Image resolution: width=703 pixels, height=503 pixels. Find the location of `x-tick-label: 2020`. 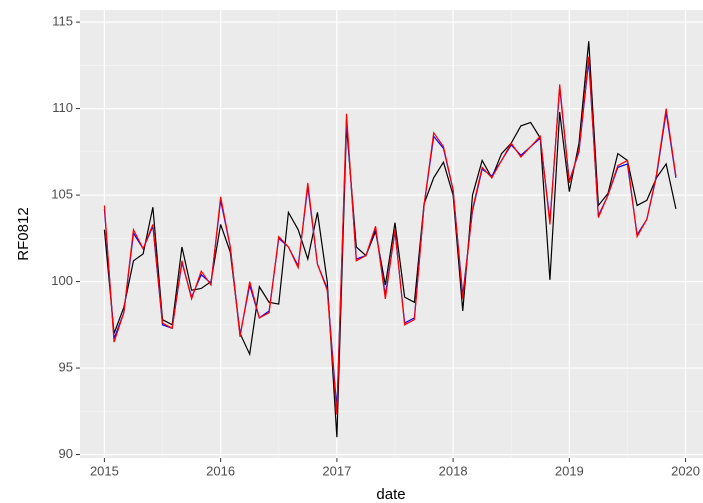

x-tick-label: 2020 is located at coordinates (685, 470).